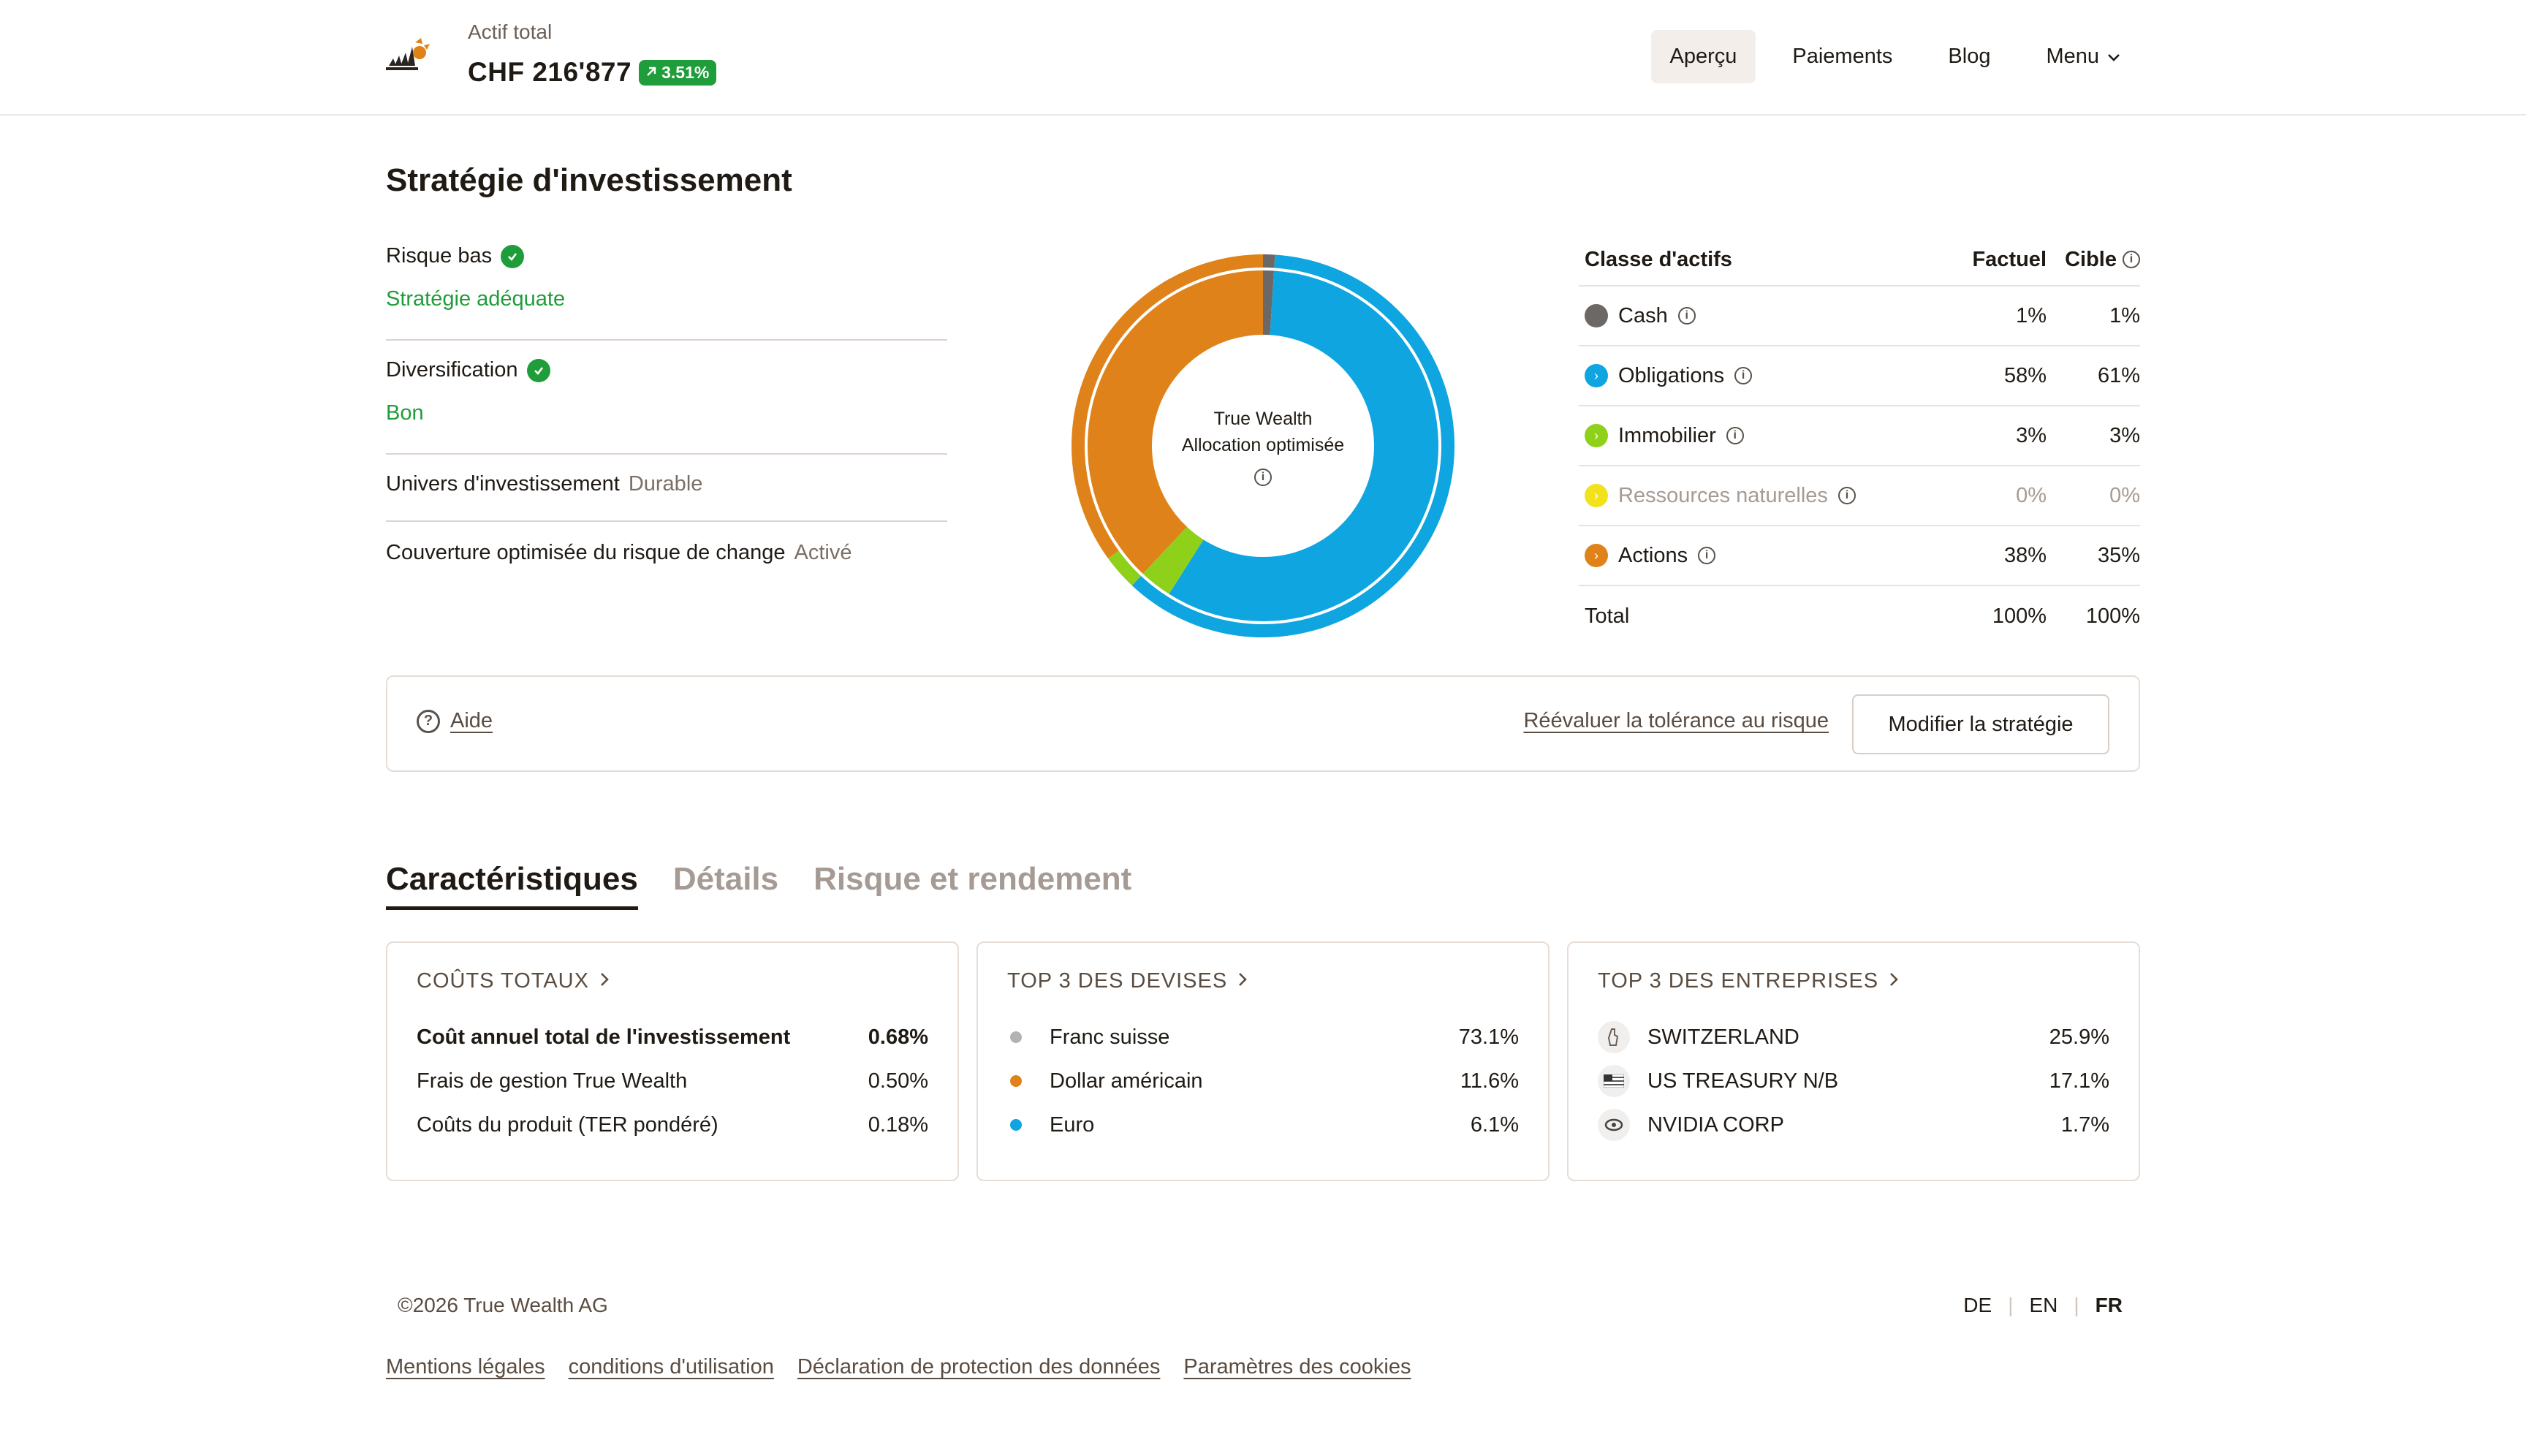 This screenshot has height=1456, width=2526. I want to click on company-row: NVIDIA CORP 1.7%, so click(1853, 1125).